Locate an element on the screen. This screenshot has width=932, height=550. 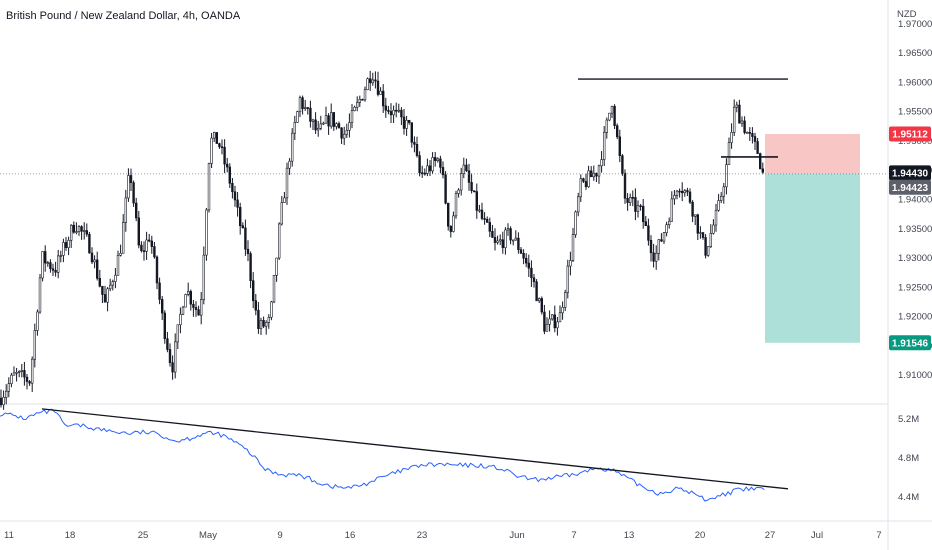
last-price-badge-label: 1.94423 is located at coordinates (910, 188).